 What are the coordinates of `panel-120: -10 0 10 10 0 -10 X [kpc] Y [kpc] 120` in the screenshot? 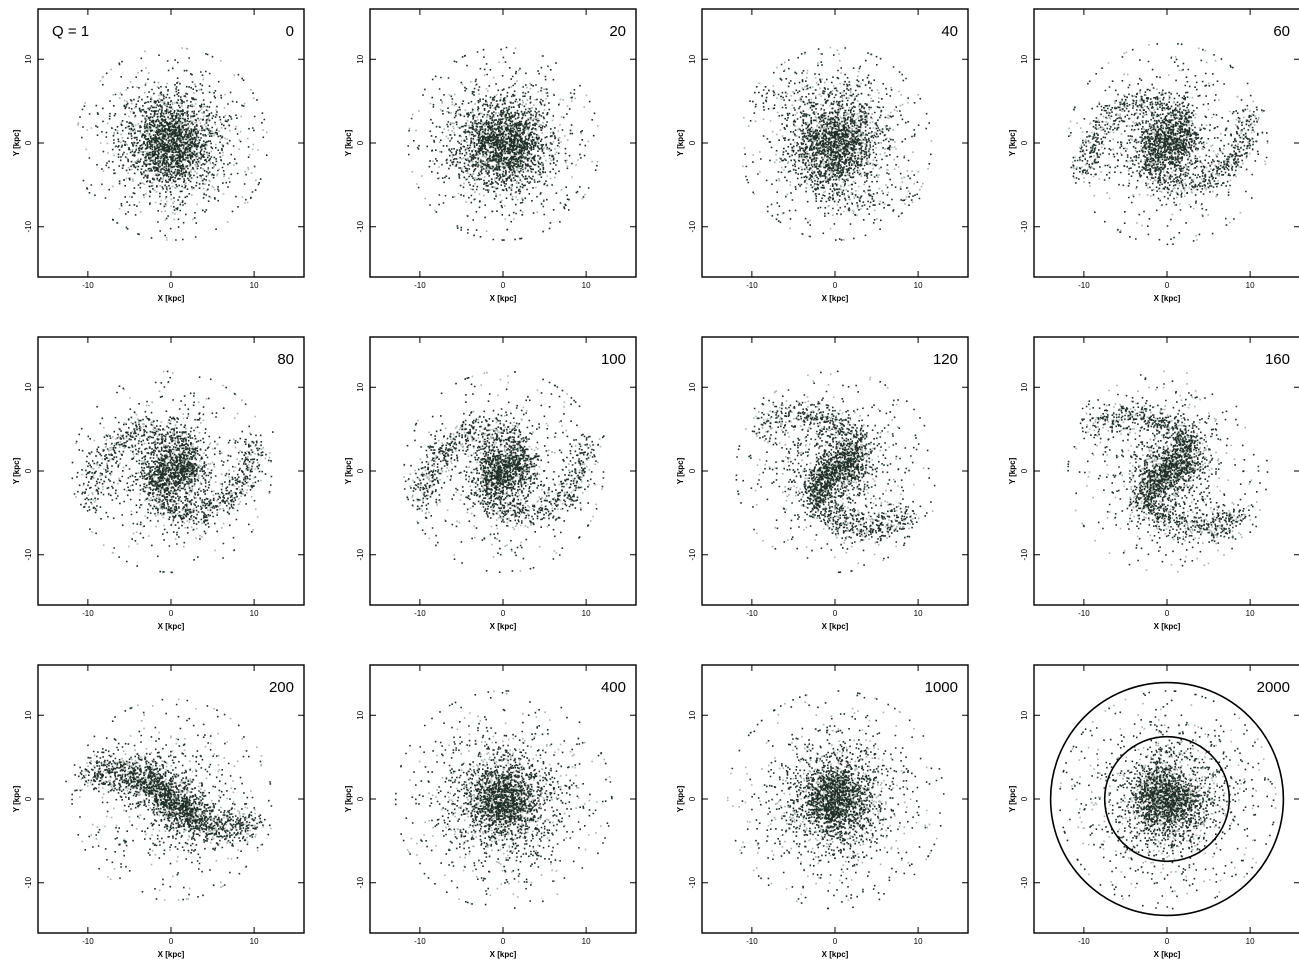 It's located at (822, 483).